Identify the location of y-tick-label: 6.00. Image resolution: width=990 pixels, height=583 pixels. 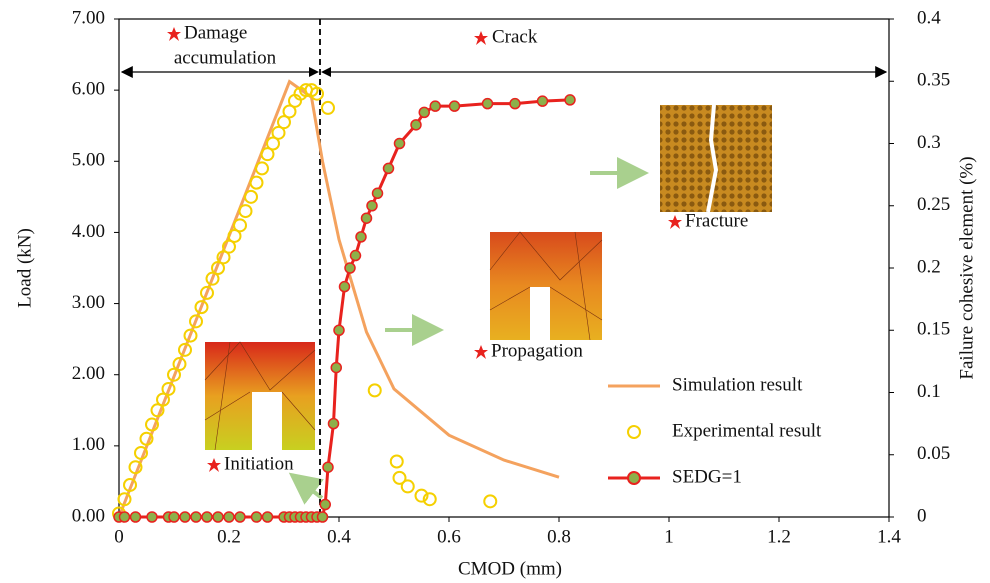
(88, 89).